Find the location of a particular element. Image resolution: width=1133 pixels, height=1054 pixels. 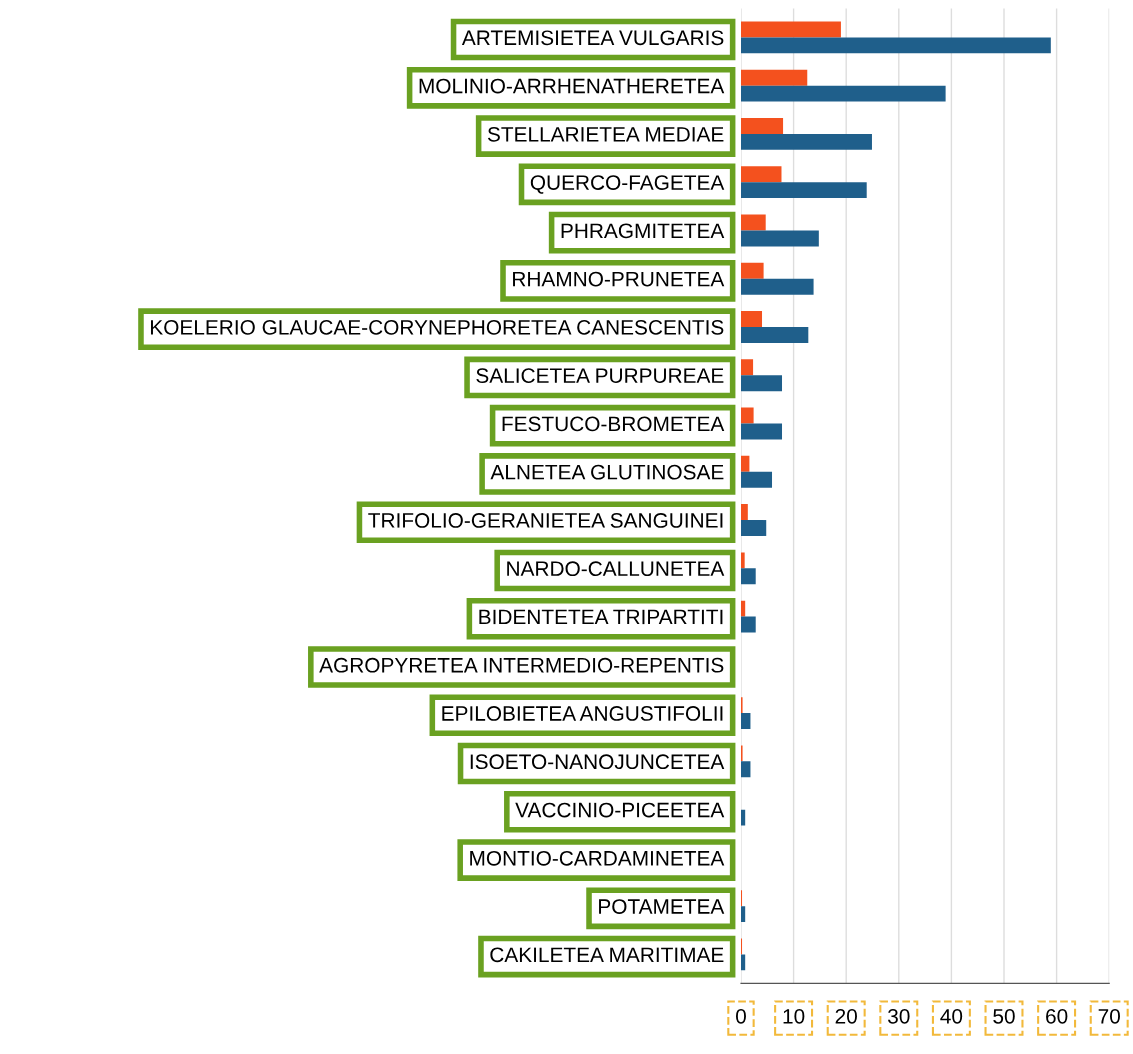

y-tick-label: ISOETO-NANOJUNCETEA is located at coordinates (597, 762).